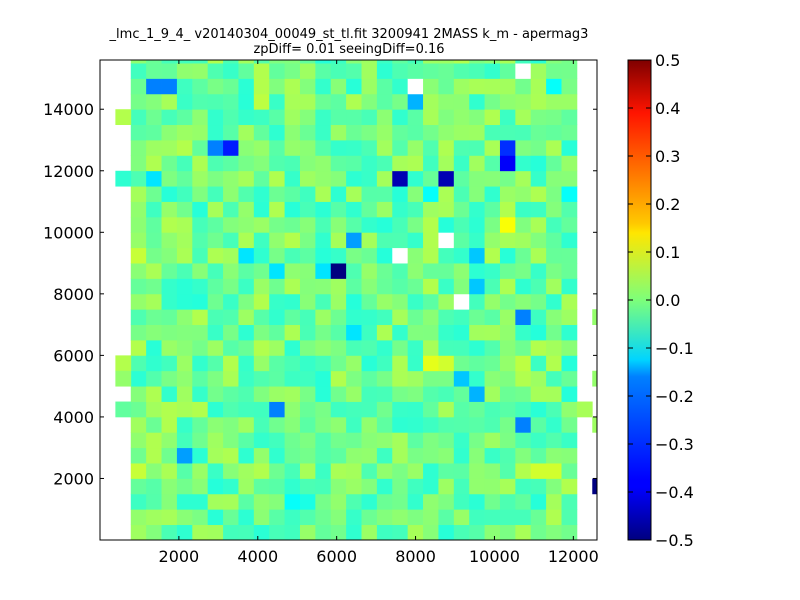 Image resolution: width=800 pixels, height=600 pixels. I want to click on colorbar-tick-label: 0.5, so click(667, 60).